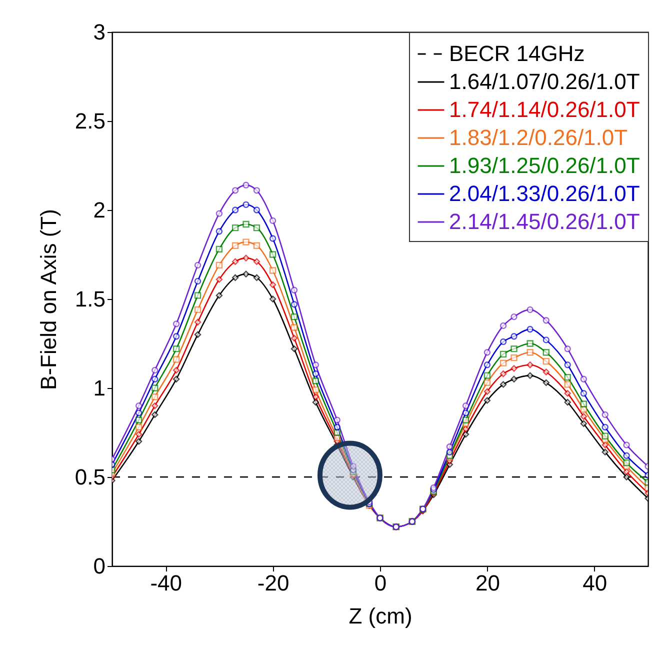 Image resolution: width=656 pixels, height=646 pixels. Describe the element at coordinates (90, 121) in the screenshot. I see `y-tick-label: 2.5` at that location.